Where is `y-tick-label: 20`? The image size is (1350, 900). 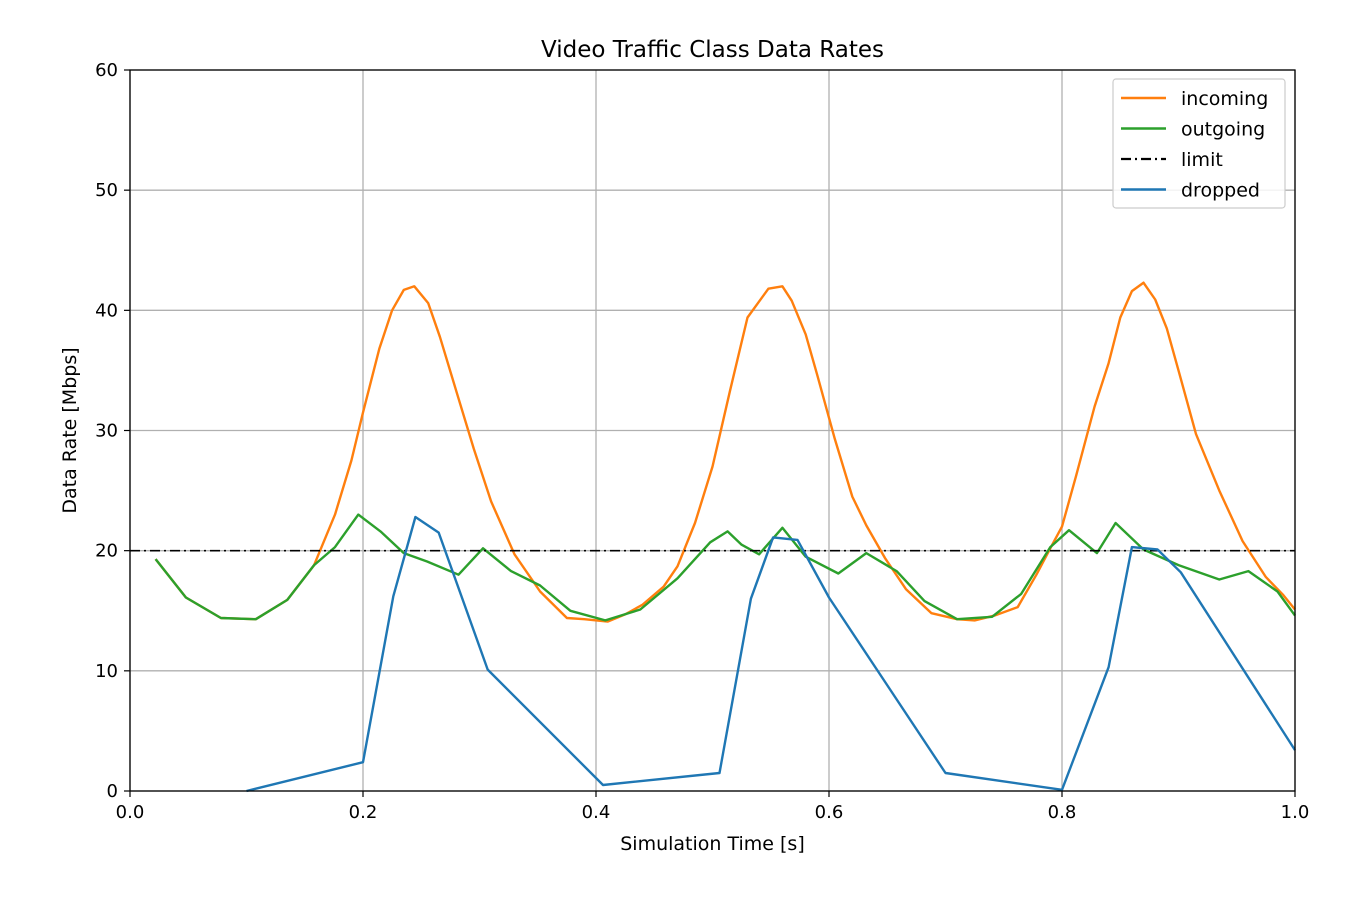 y-tick-label: 20 is located at coordinates (106, 551).